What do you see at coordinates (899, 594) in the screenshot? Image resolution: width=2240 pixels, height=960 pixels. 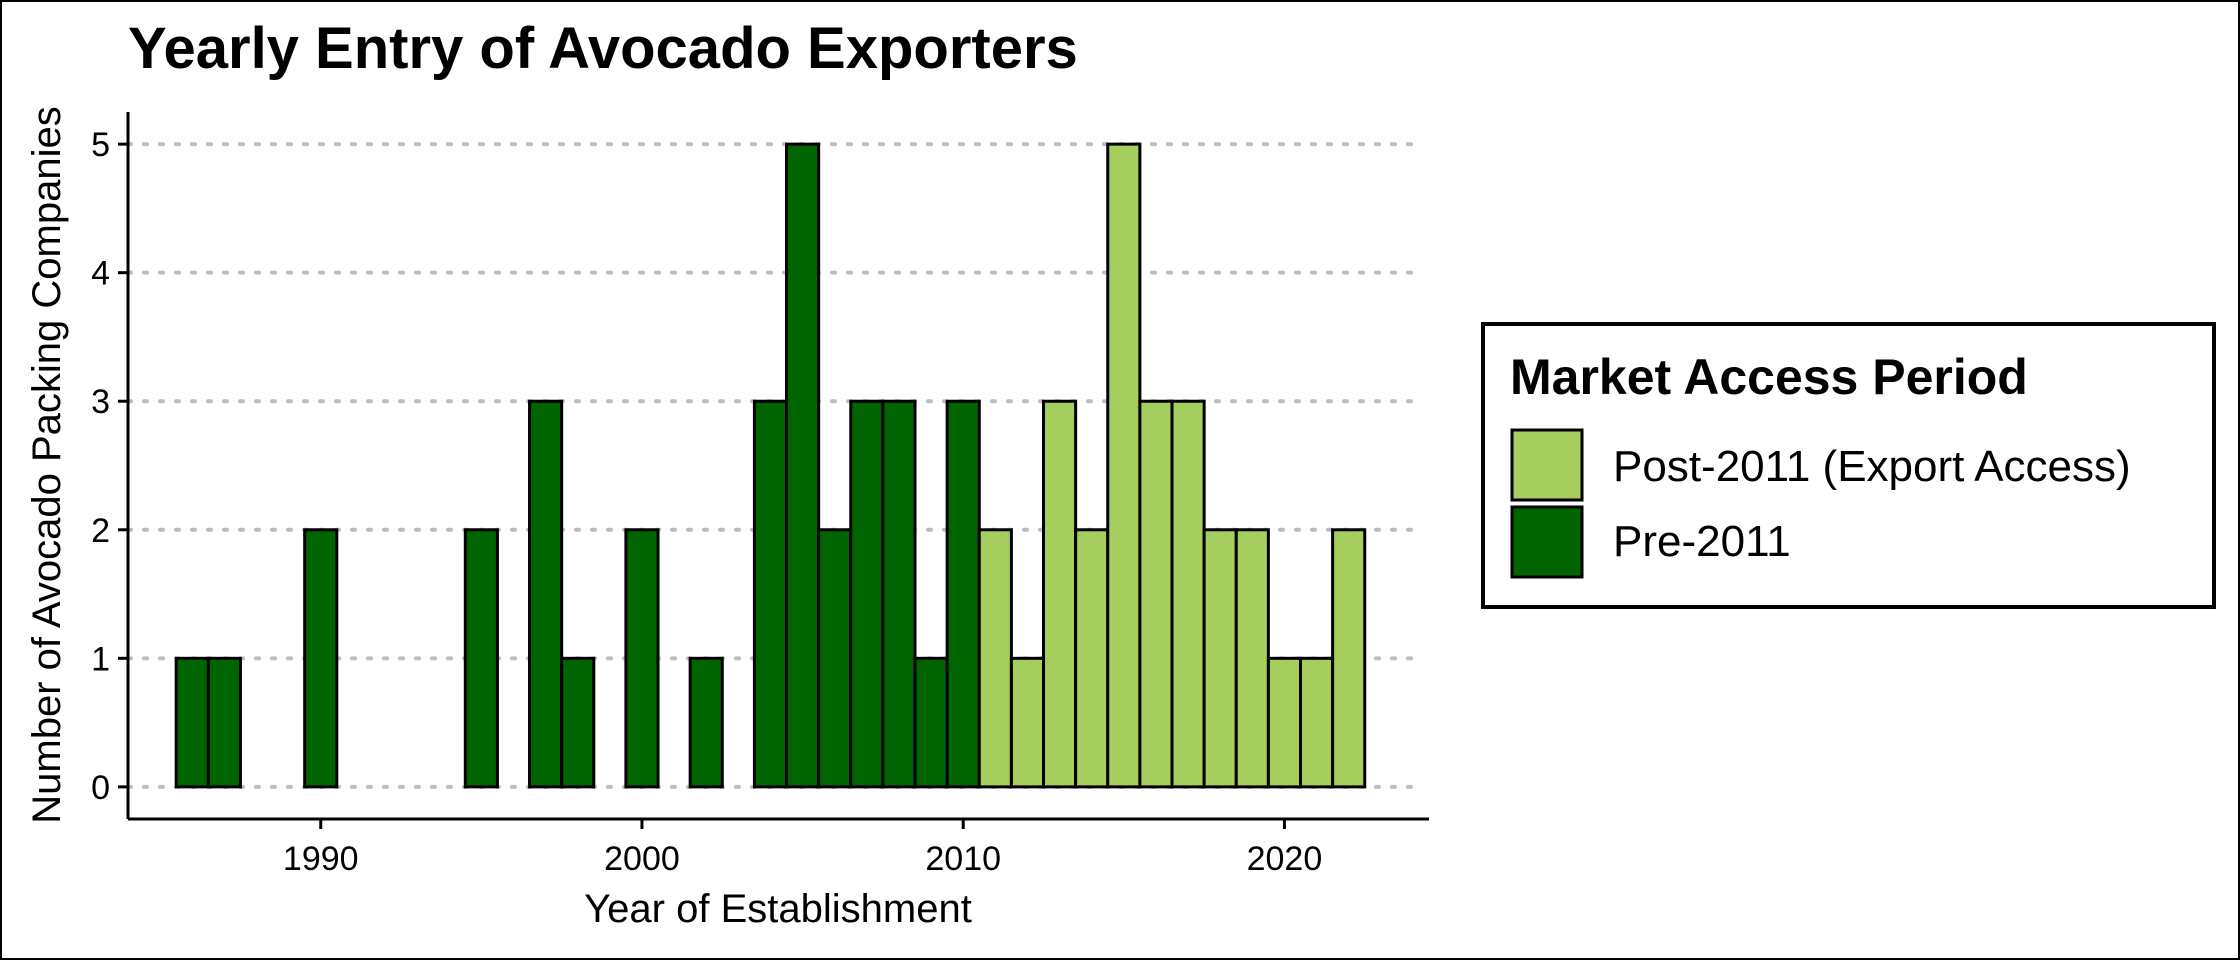 I see `bar-2008` at bounding box center [899, 594].